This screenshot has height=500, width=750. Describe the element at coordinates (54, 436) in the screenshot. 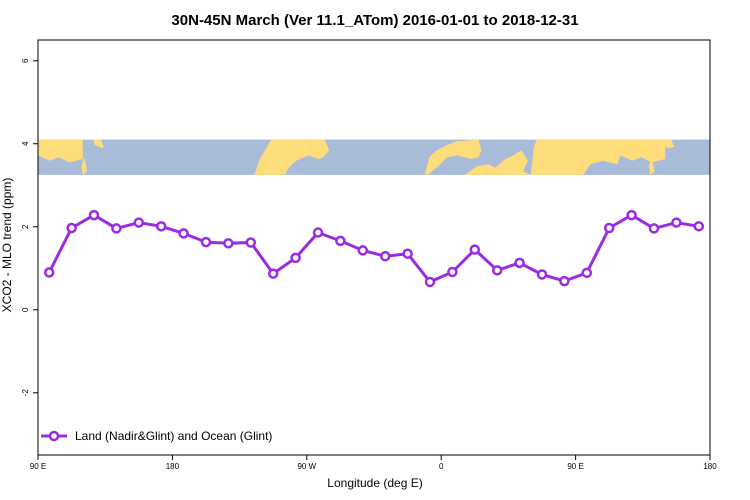

I see `legend-marker` at that location.